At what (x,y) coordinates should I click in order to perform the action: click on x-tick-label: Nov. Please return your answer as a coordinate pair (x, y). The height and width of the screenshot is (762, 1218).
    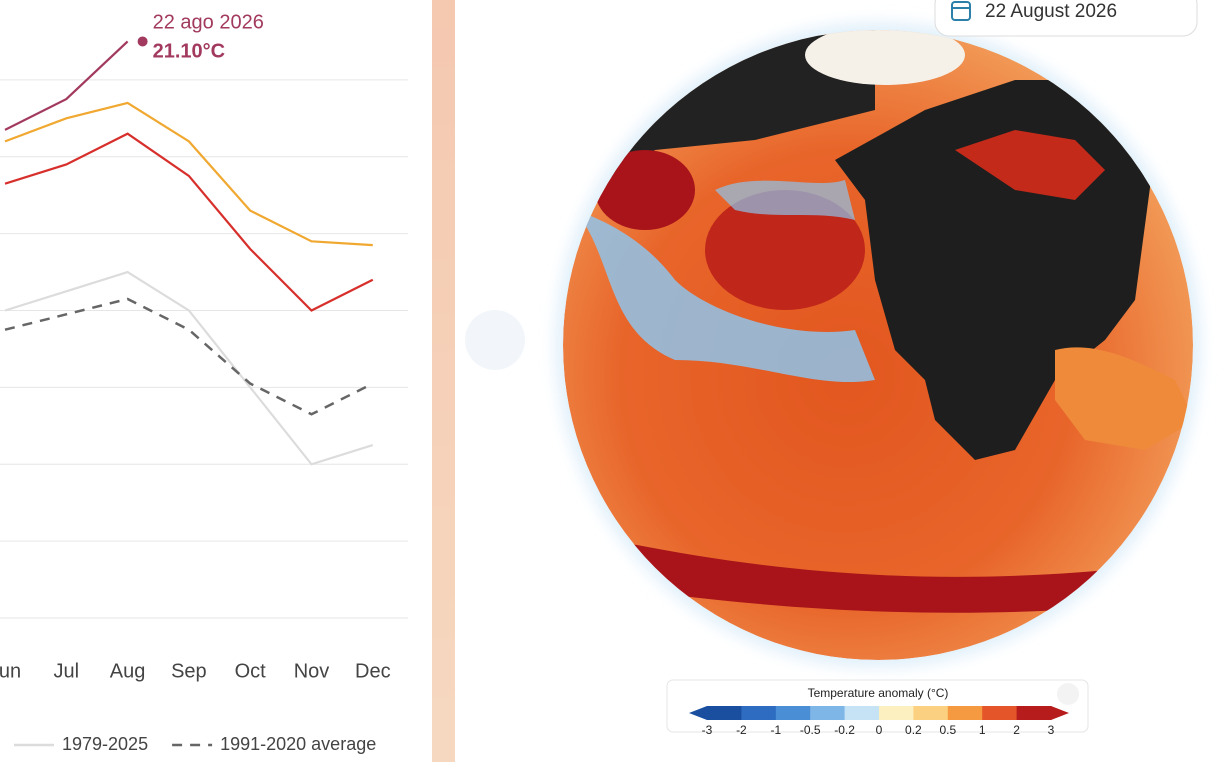
    Looking at the image, I should click on (312, 671).